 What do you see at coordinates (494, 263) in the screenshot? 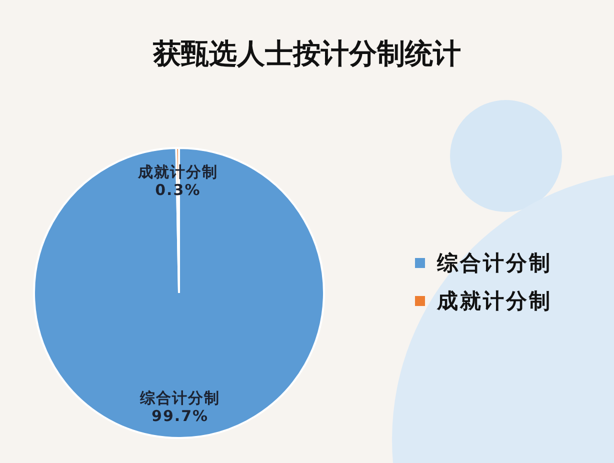
I see `legend-label: 综合计分制` at bounding box center [494, 263].